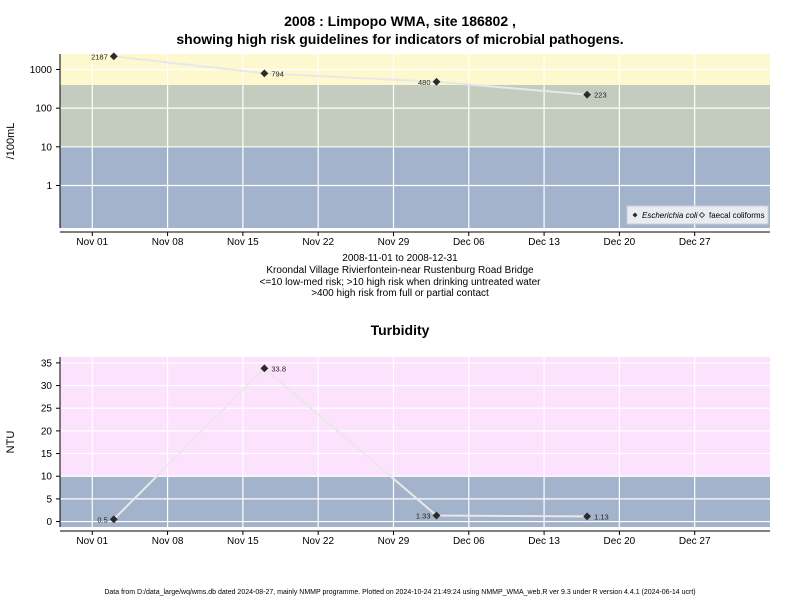 The width and height of the screenshot is (800, 600). I want to click on ecoli-x-tick-label-3: Nov 22, so click(318, 242).